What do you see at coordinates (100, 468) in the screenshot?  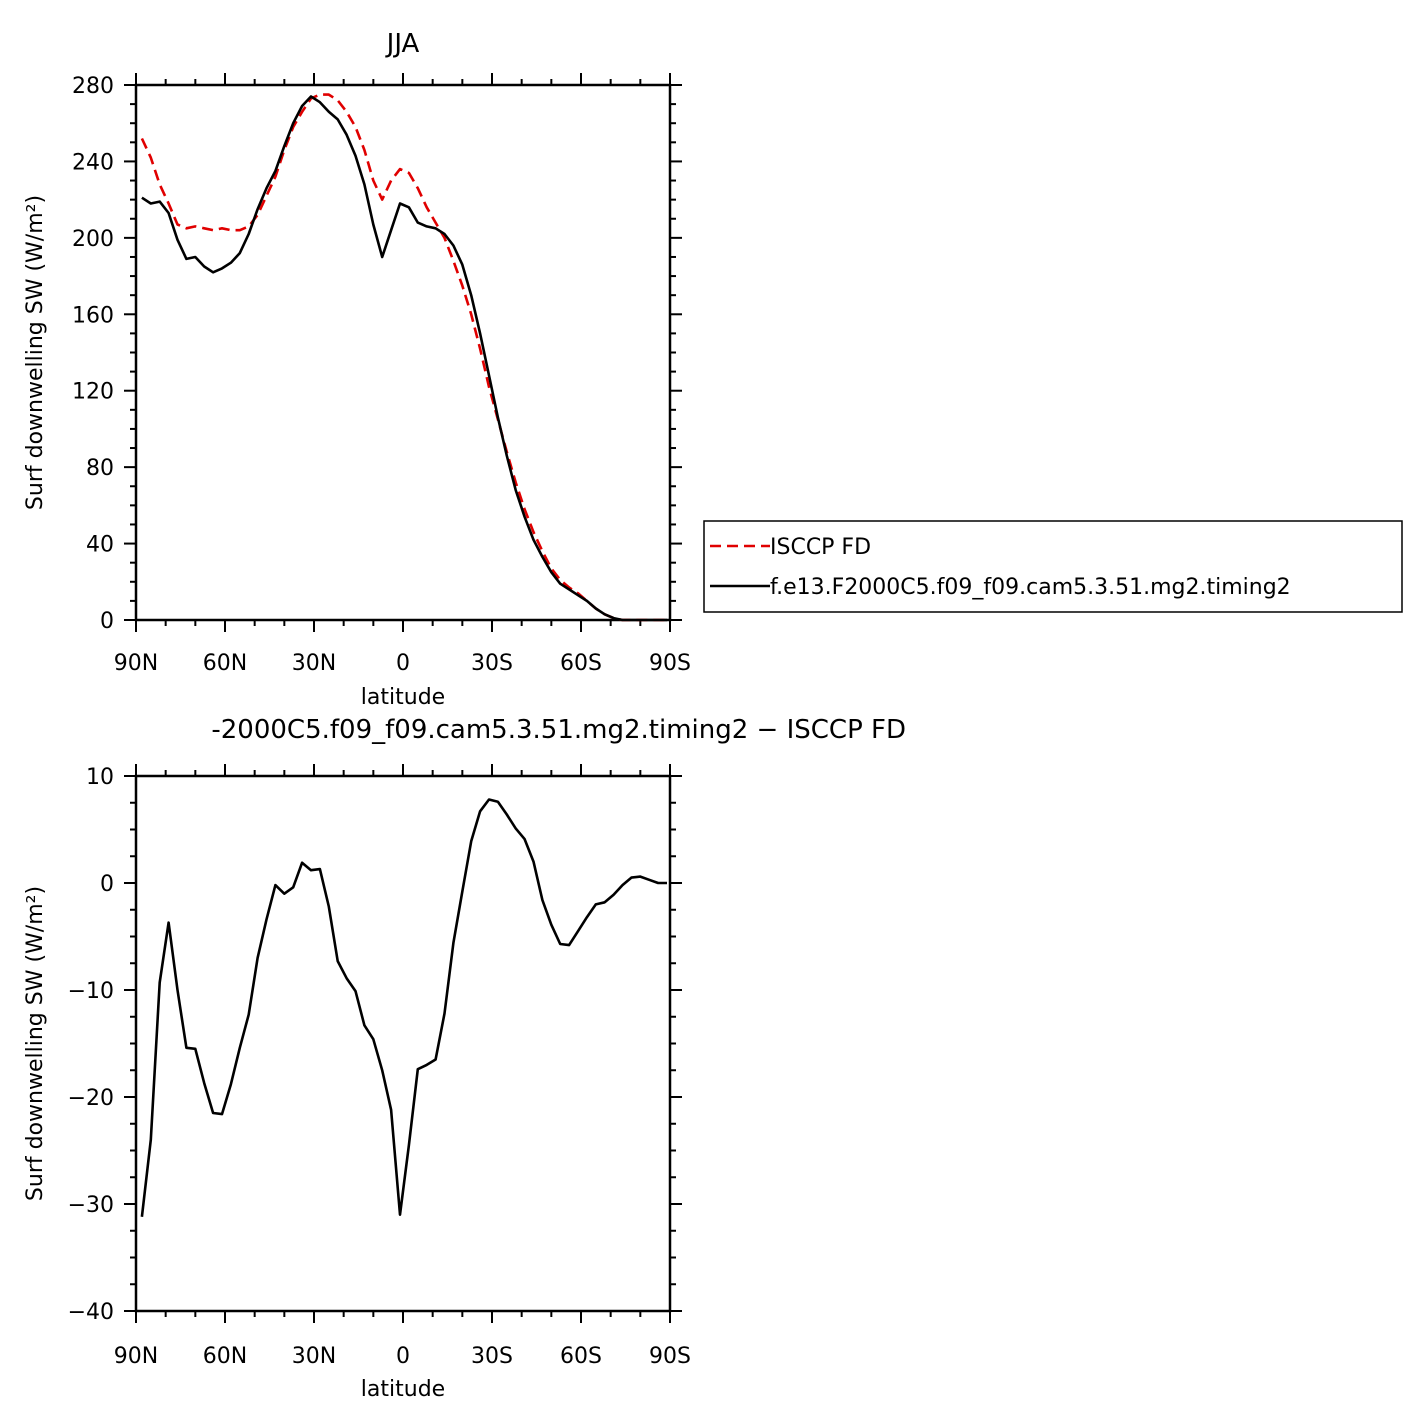 I see `panel1-y-tick-label: 80` at bounding box center [100, 468].